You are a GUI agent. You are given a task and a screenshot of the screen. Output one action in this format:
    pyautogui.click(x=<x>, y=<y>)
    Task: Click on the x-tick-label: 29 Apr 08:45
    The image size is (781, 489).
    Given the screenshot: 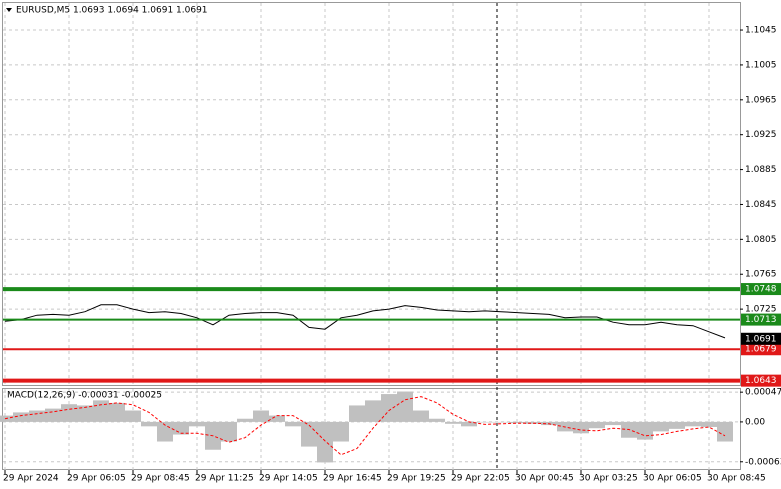 What is the action you would take?
    pyautogui.click(x=160, y=479)
    